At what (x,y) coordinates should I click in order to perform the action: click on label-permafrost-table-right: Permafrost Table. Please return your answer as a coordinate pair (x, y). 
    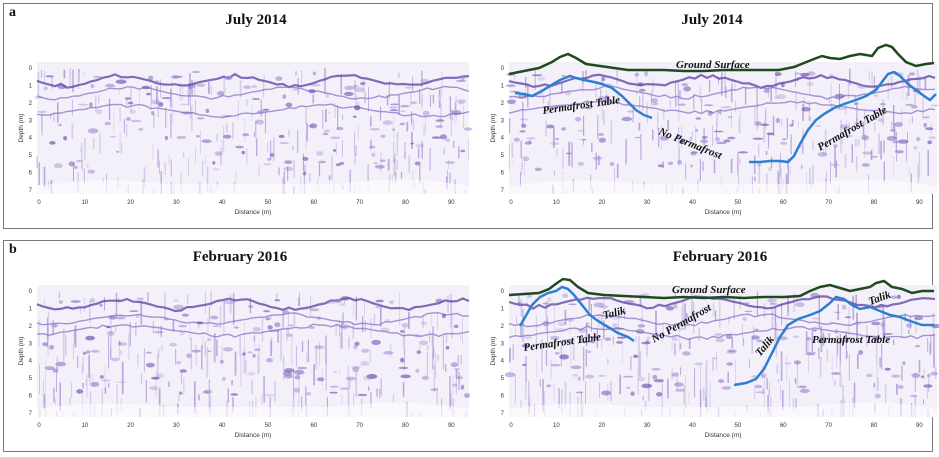
    Looking at the image, I should click on (851, 340).